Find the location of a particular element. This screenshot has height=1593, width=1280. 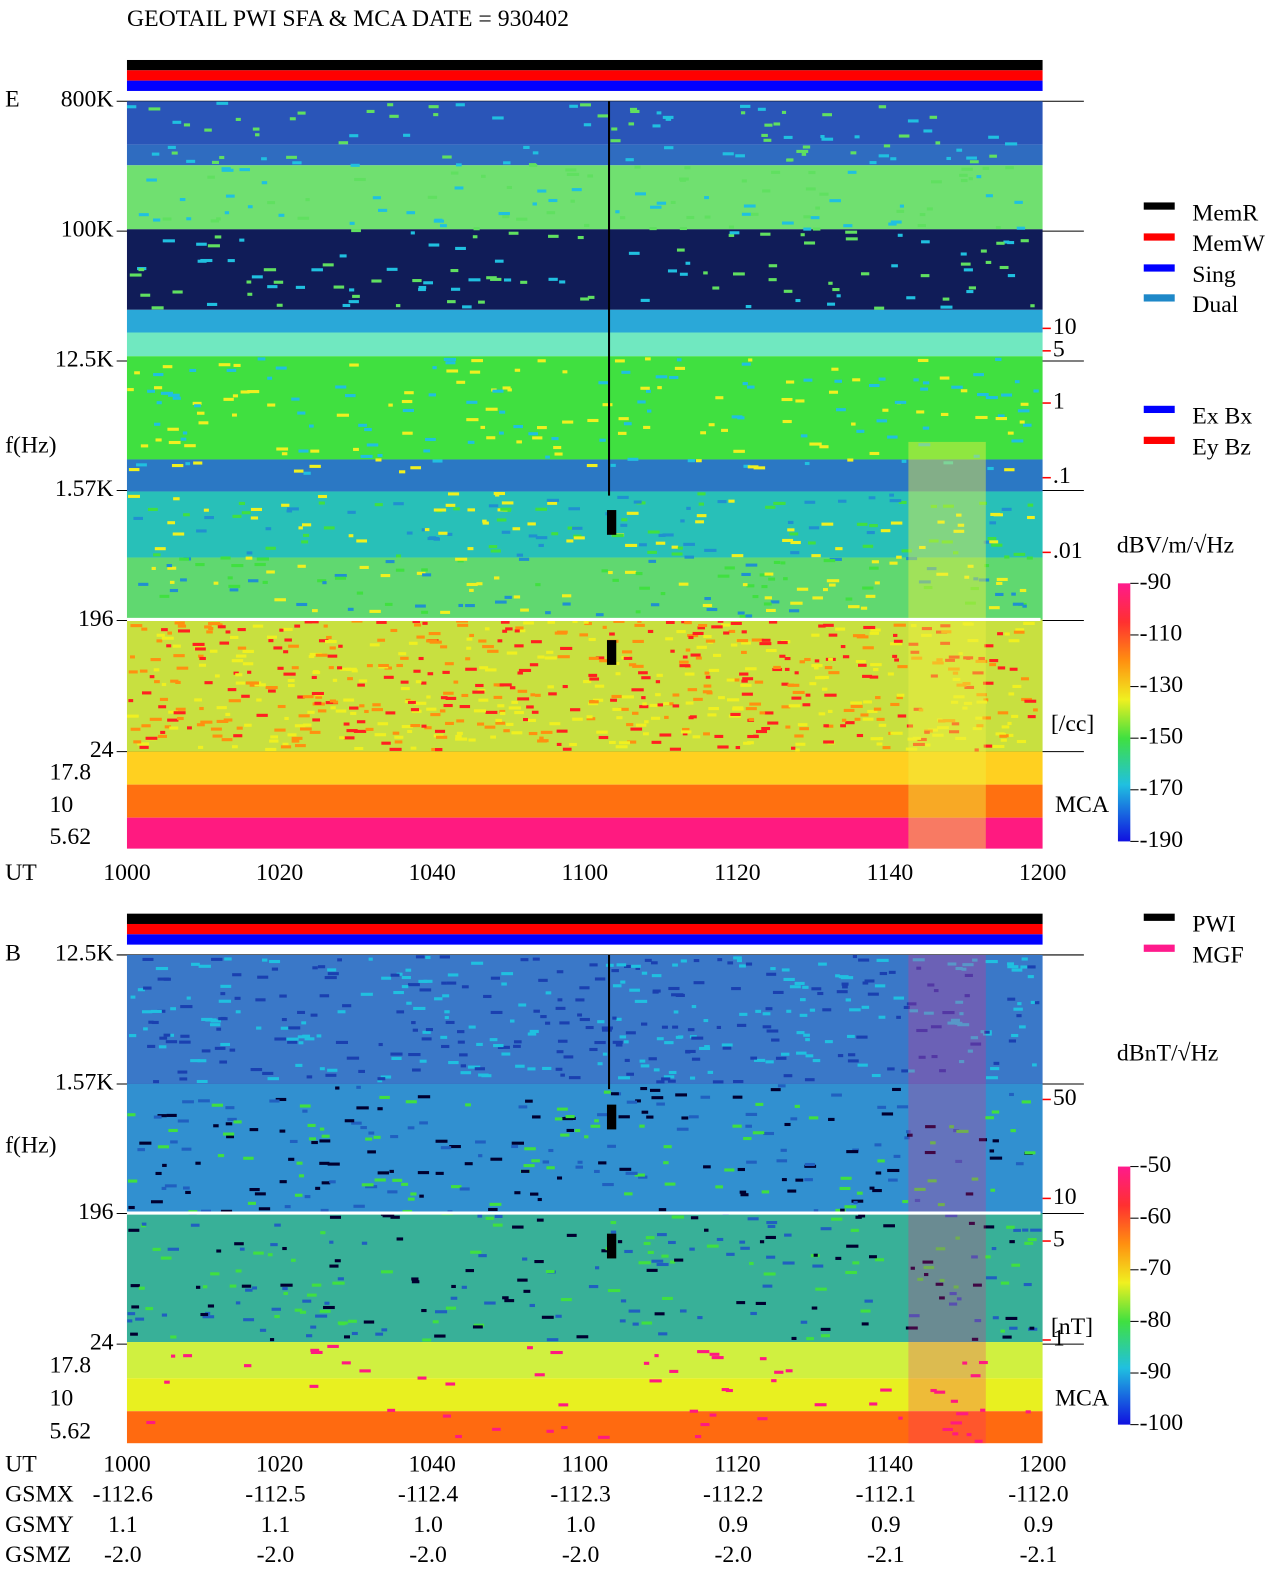

legend-label: MemR is located at coordinates (1225, 213).